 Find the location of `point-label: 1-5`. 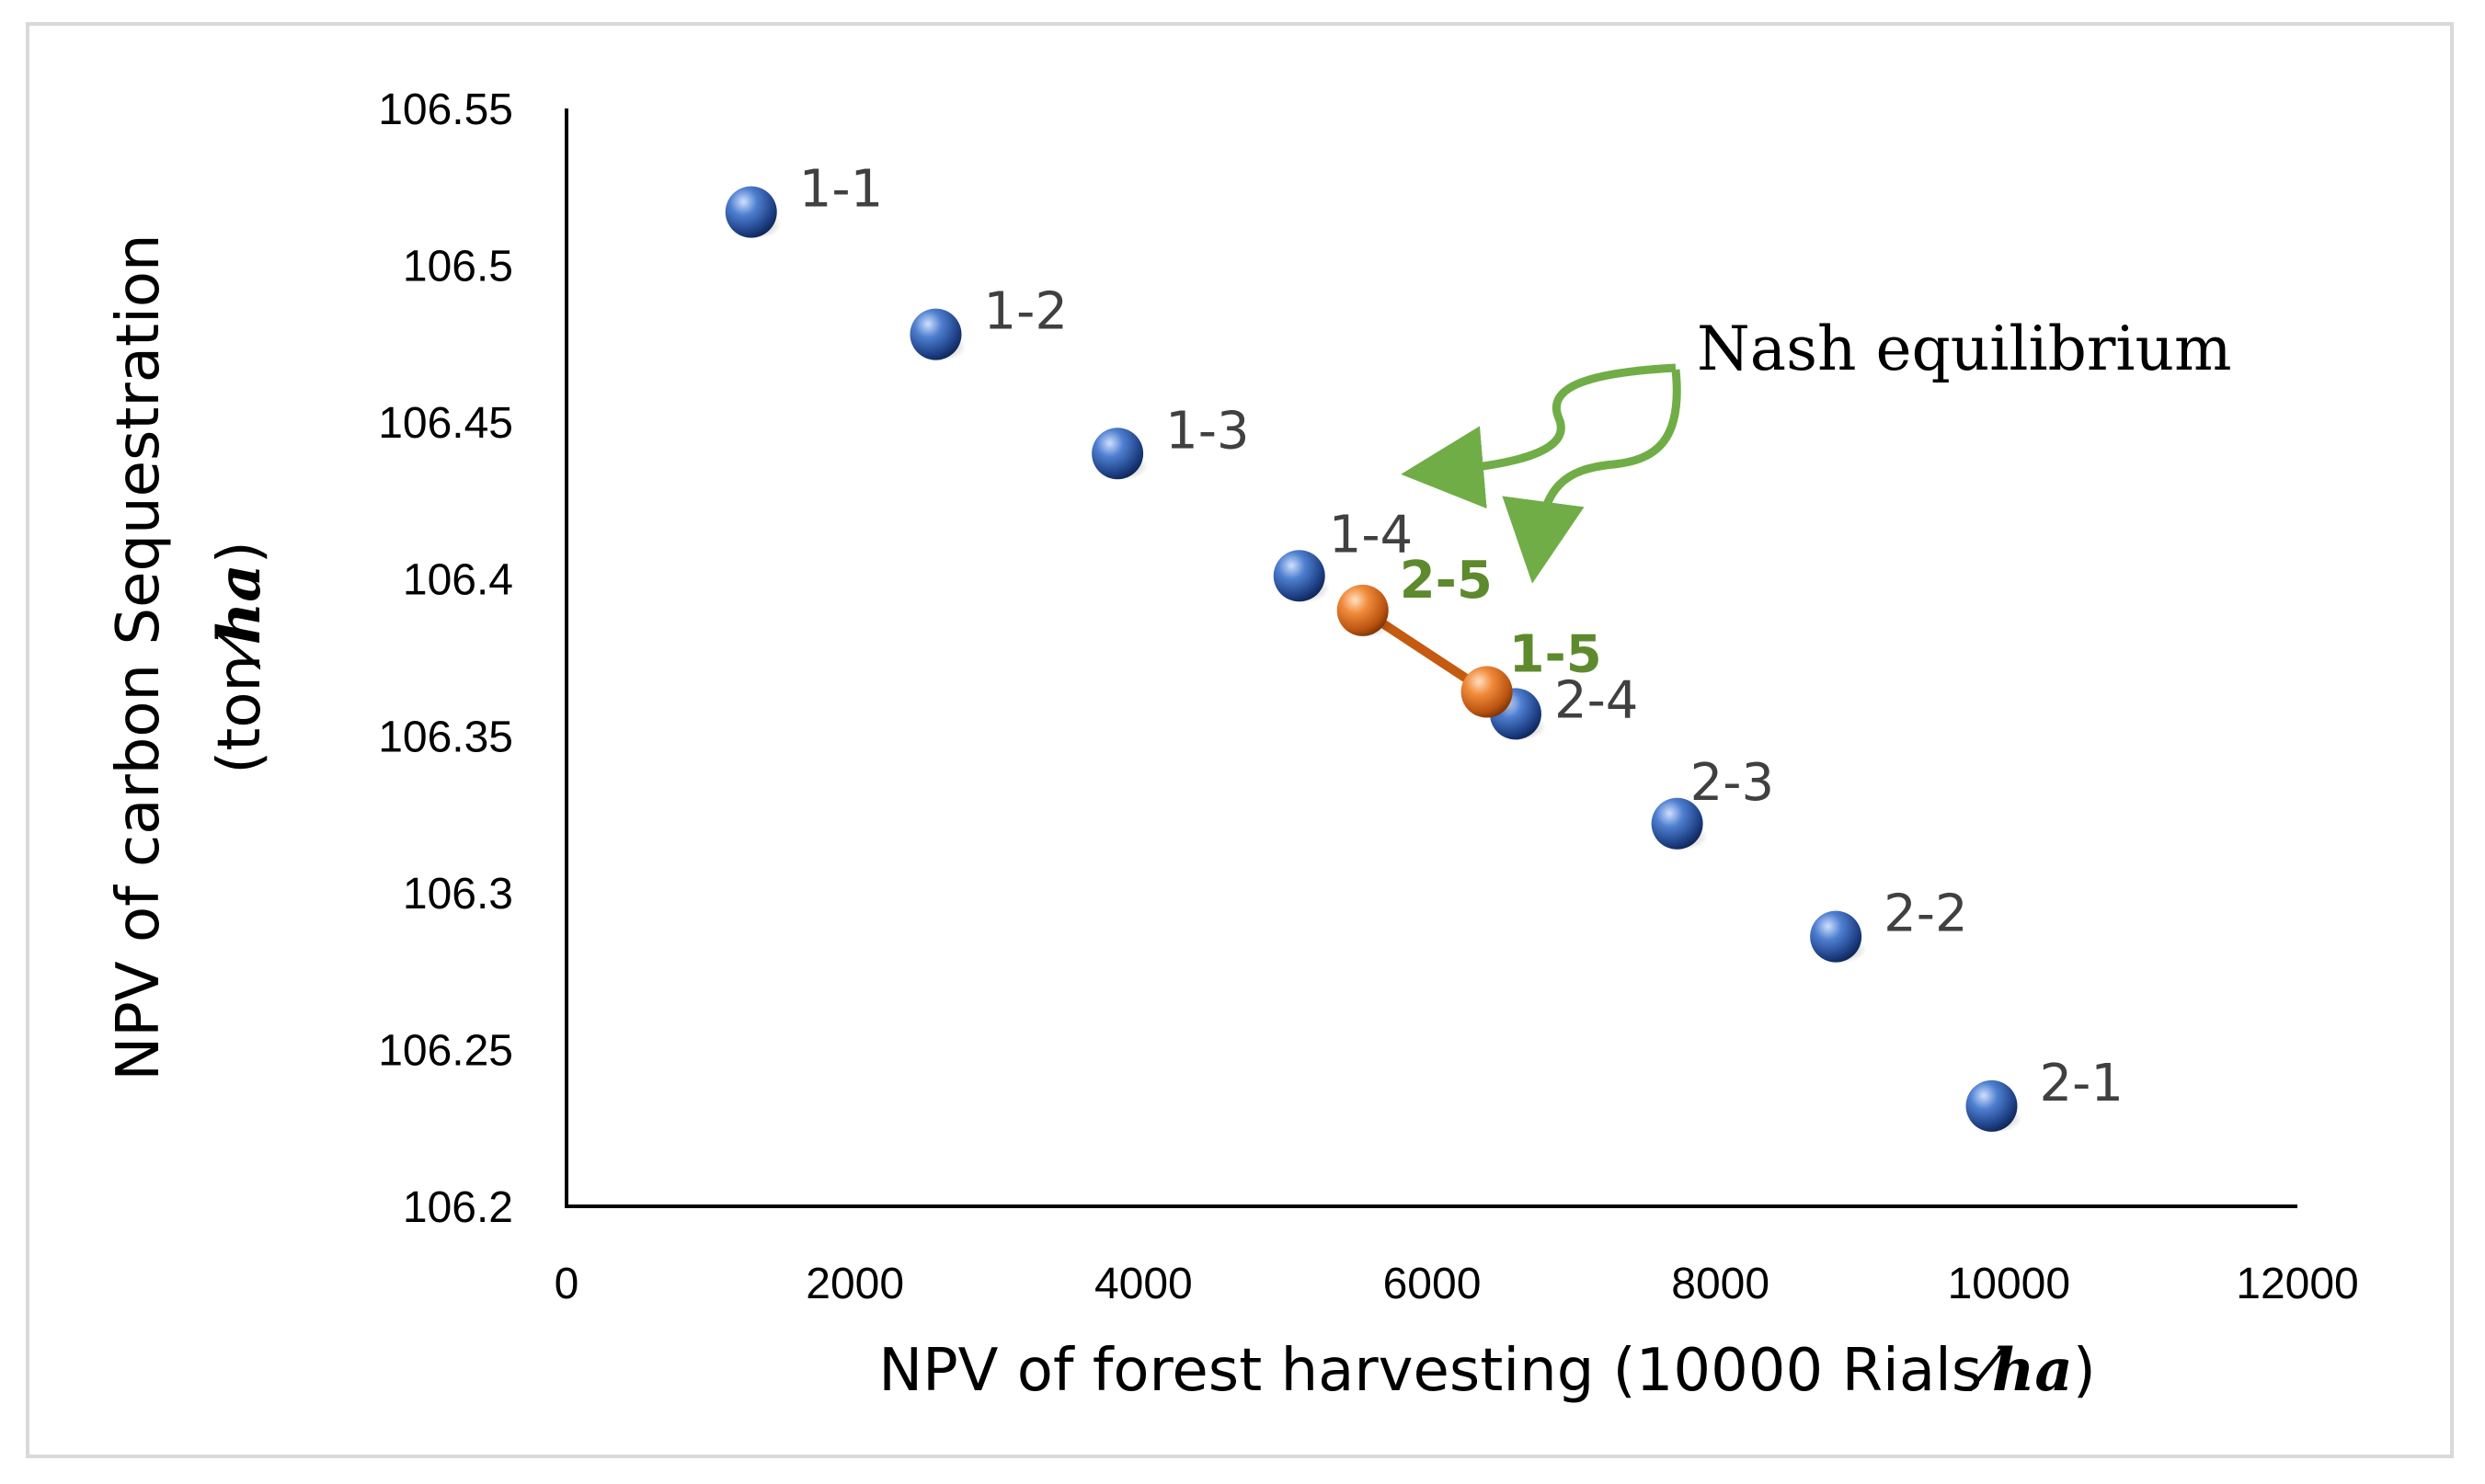

point-label: 1-5 is located at coordinates (1556, 655).